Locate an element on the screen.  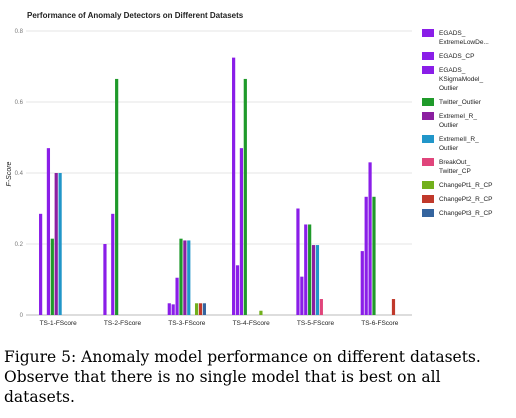
legend-label: KSigmaModel_ is located at coordinates (461, 79).